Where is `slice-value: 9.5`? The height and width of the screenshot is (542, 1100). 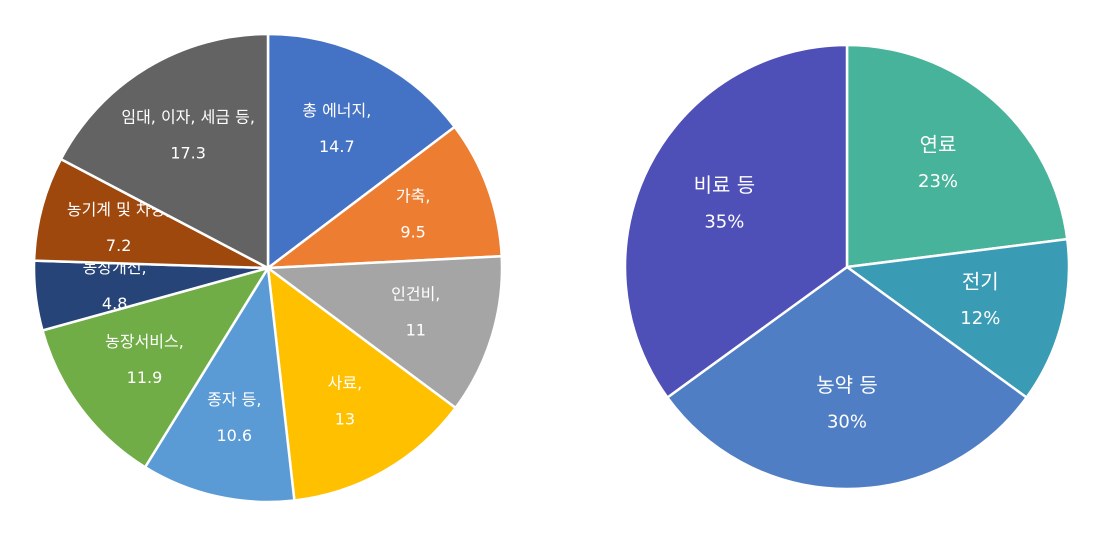 slice-value: 9.5 is located at coordinates (412, 232).